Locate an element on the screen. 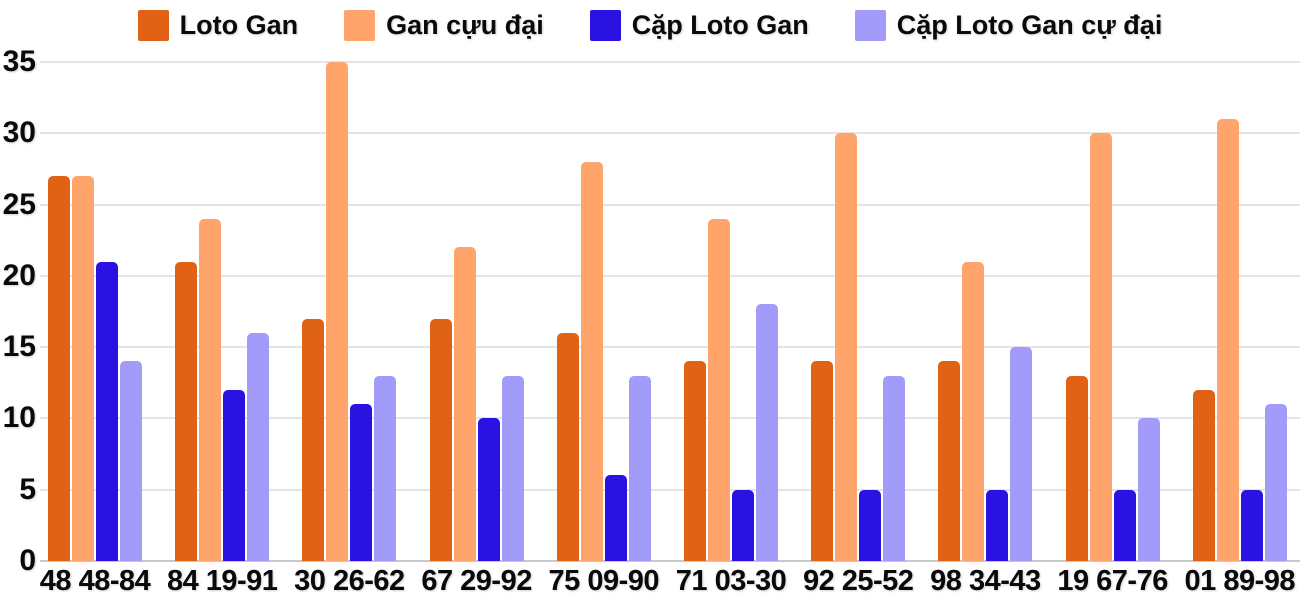 This screenshot has height=600, width=1300. y-tick-label: 5 is located at coordinates (27, 489).